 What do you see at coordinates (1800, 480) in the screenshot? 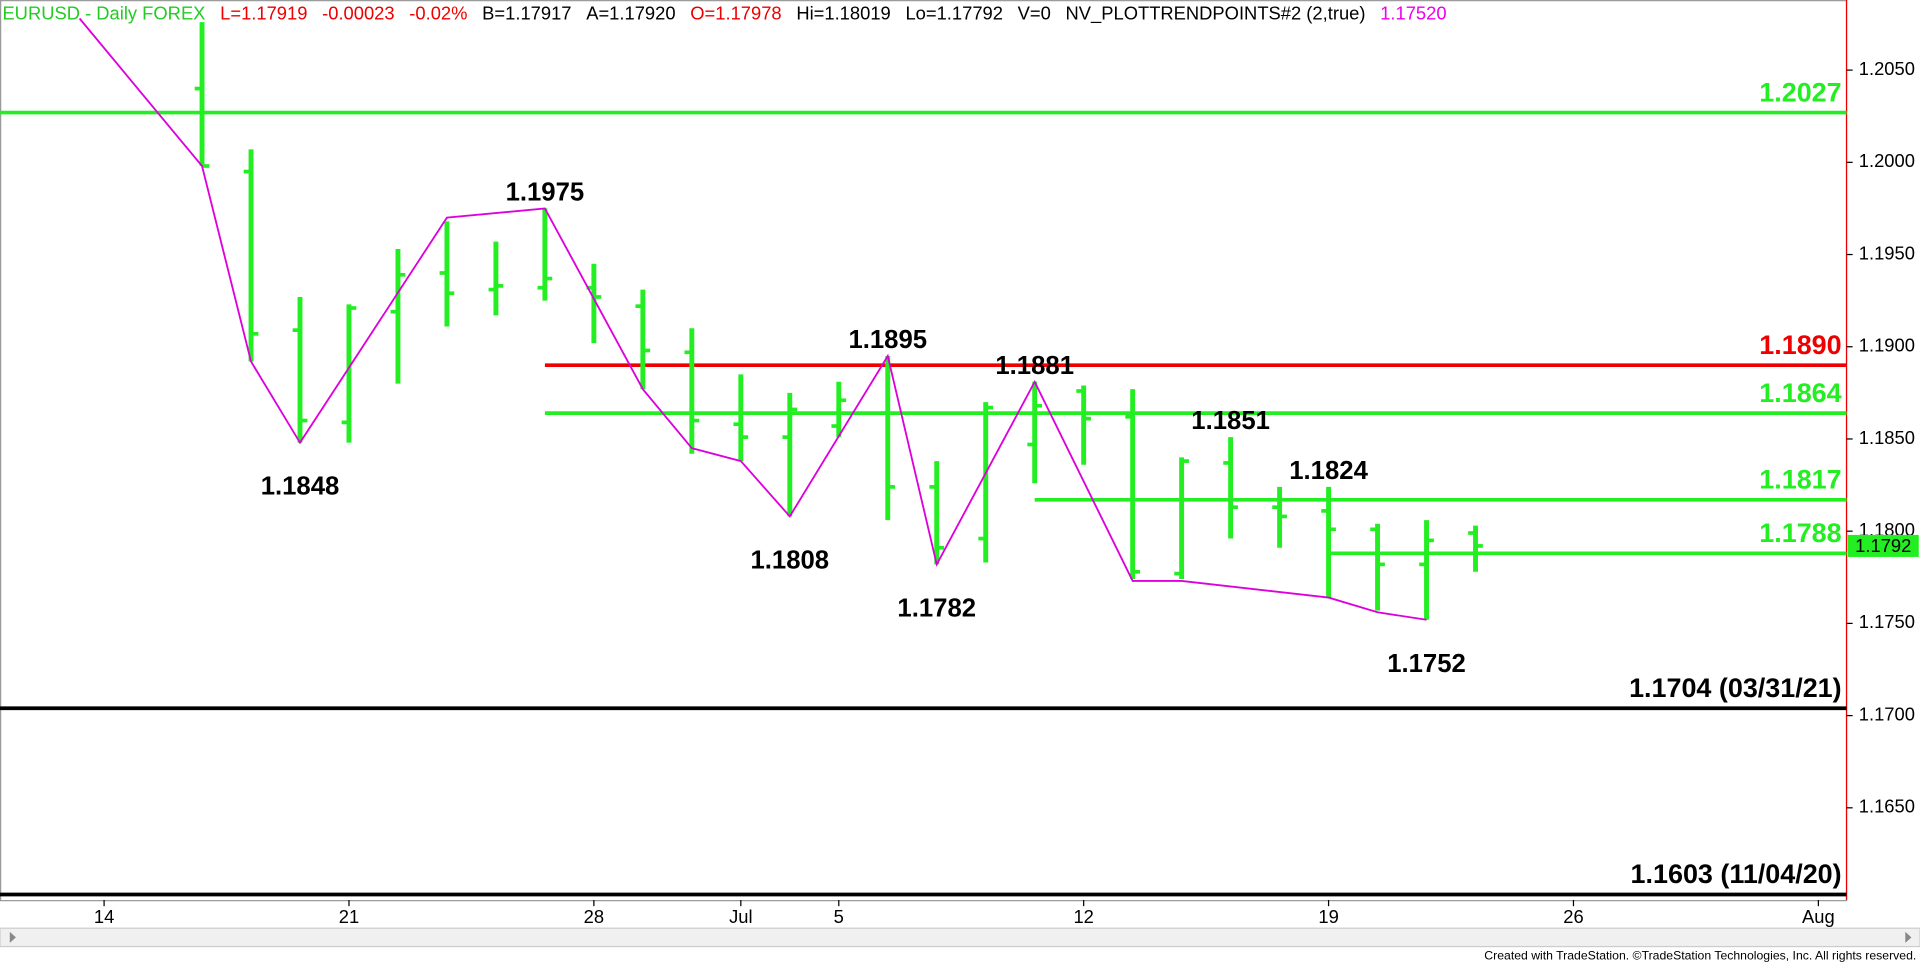
I see `level-label: 1.1817` at bounding box center [1800, 480].